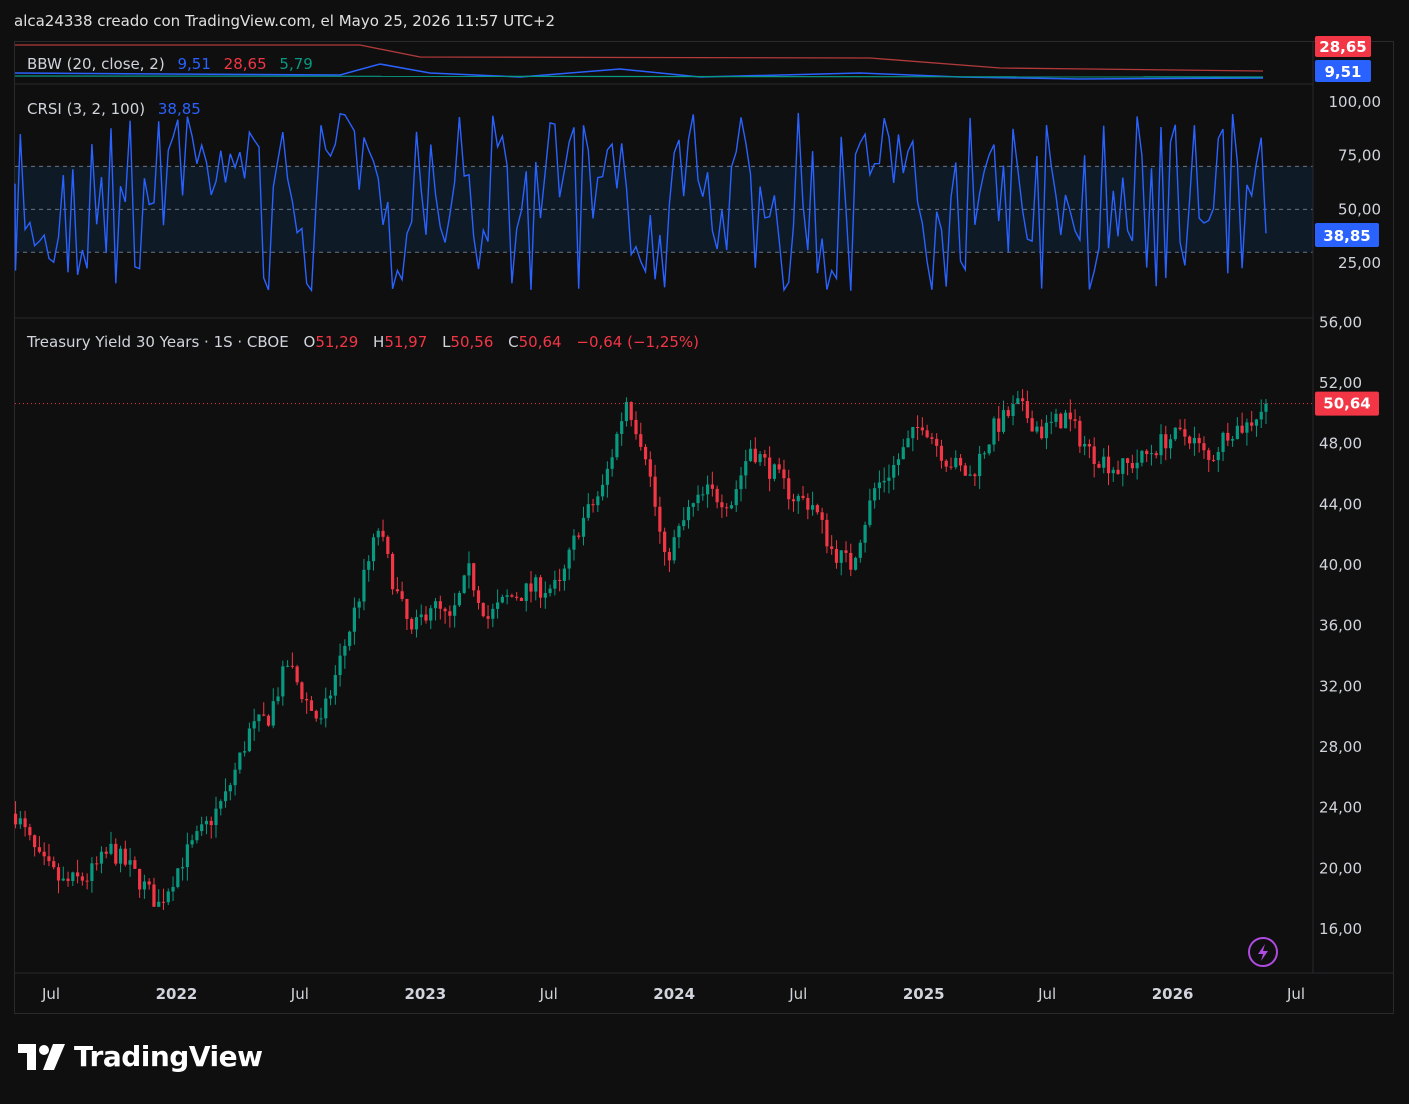 The width and height of the screenshot is (1409, 1104). I want to click on price-tick: 36,00, so click(1340, 626).